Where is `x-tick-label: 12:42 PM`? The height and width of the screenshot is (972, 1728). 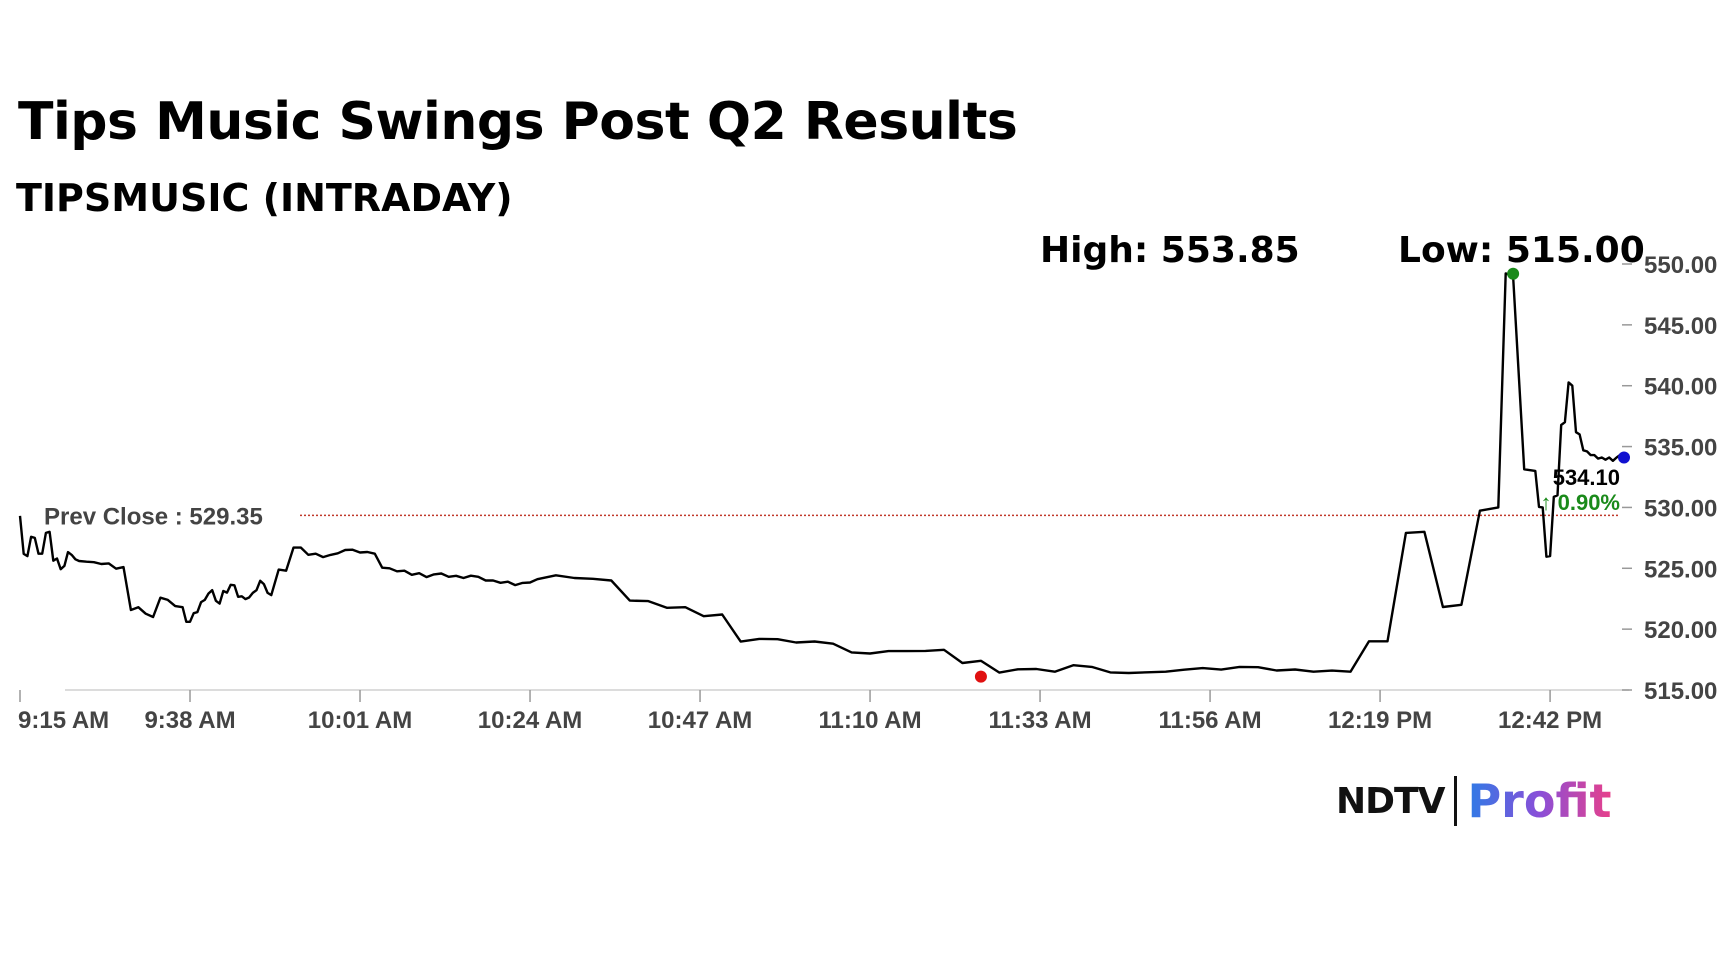
x-tick-label: 12:42 PM is located at coordinates (1550, 720).